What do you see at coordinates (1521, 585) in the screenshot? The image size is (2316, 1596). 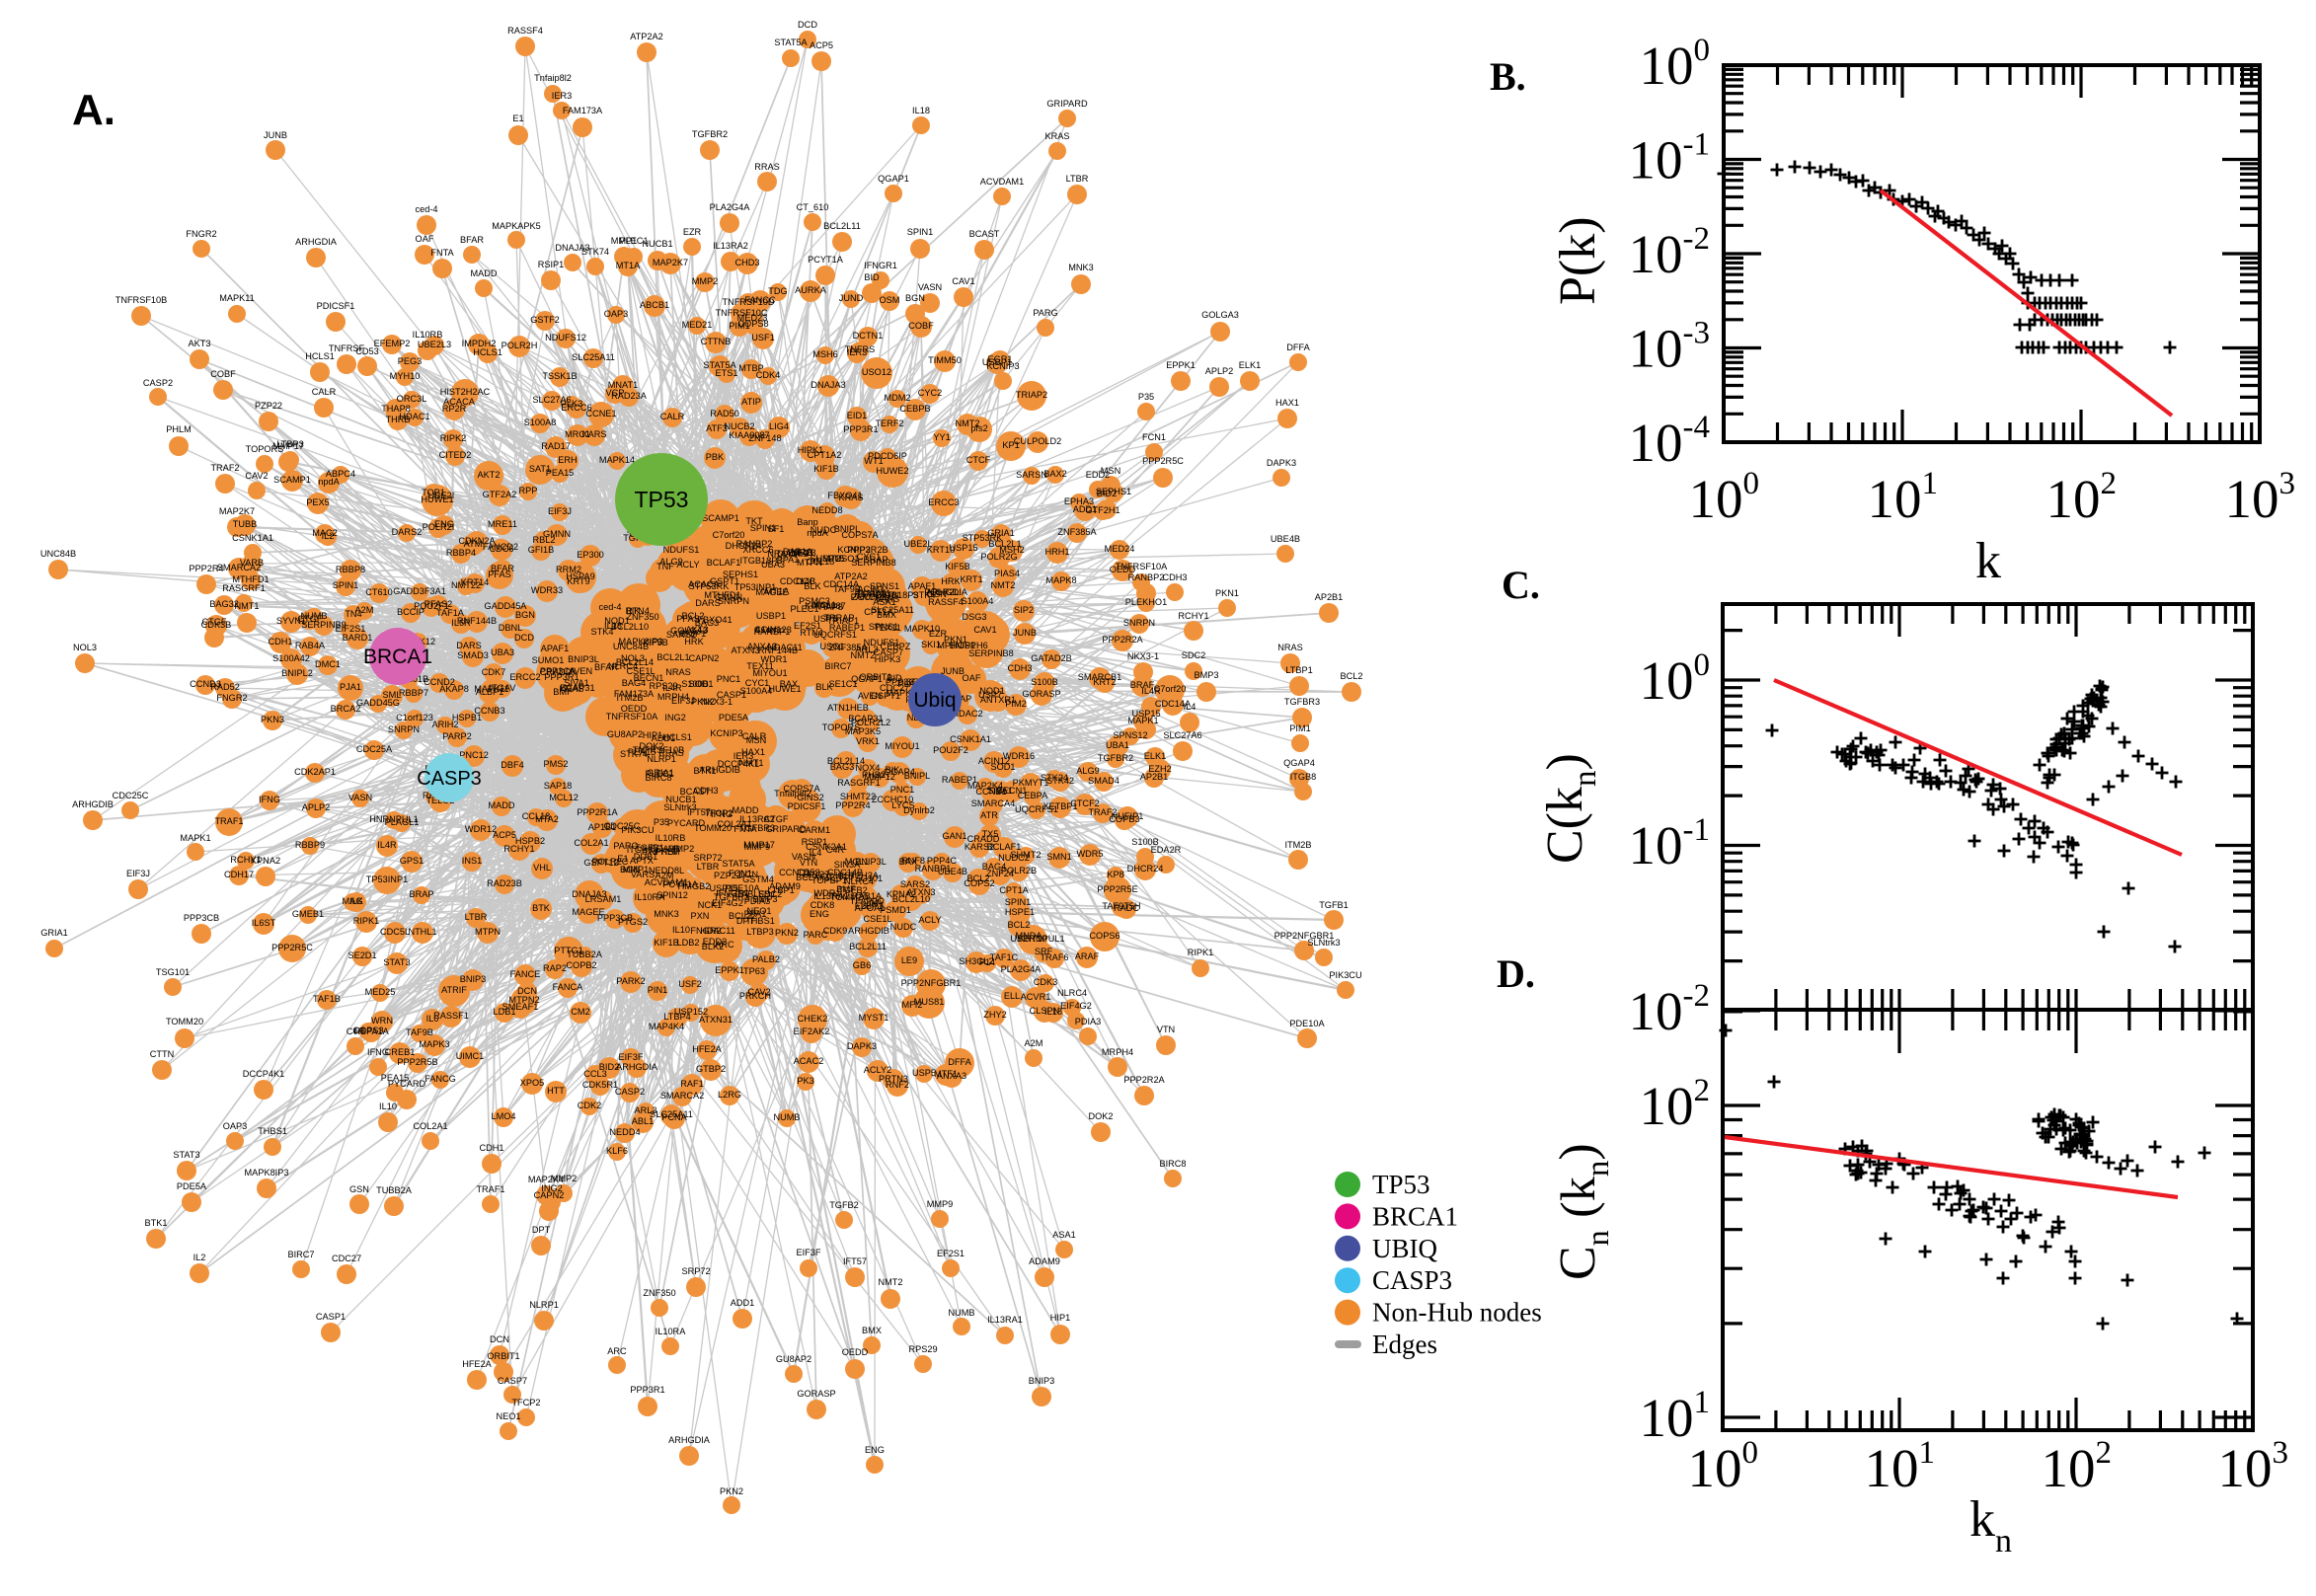 I see `svg-text: C.` at bounding box center [1521, 585].